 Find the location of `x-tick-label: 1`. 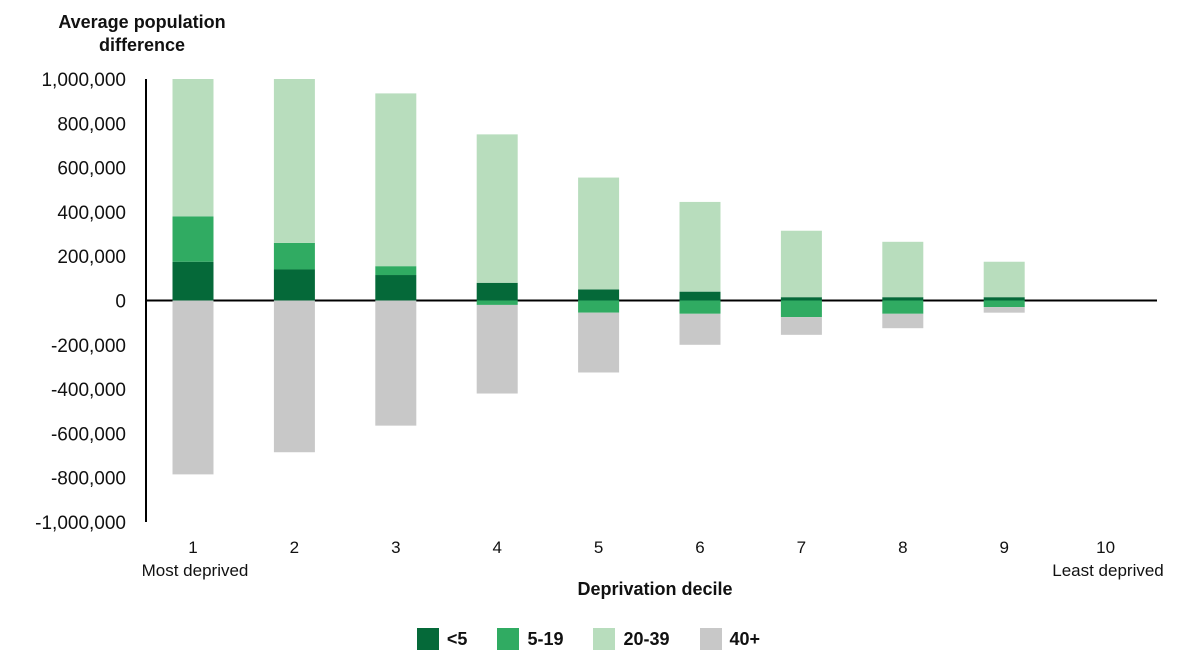

x-tick-label: 1 is located at coordinates (192, 547).